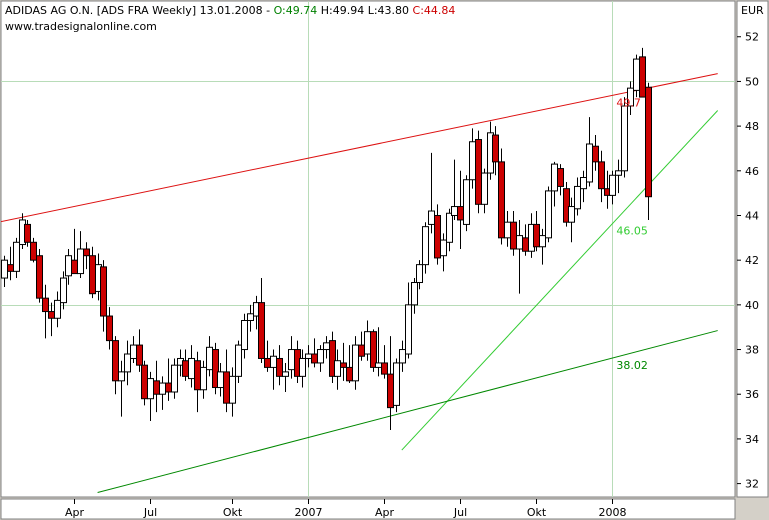 The image size is (769, 520). I want to click on y-axis: 32 34 36 38 40 42 44 46 48 50 52, so click(748, 261).